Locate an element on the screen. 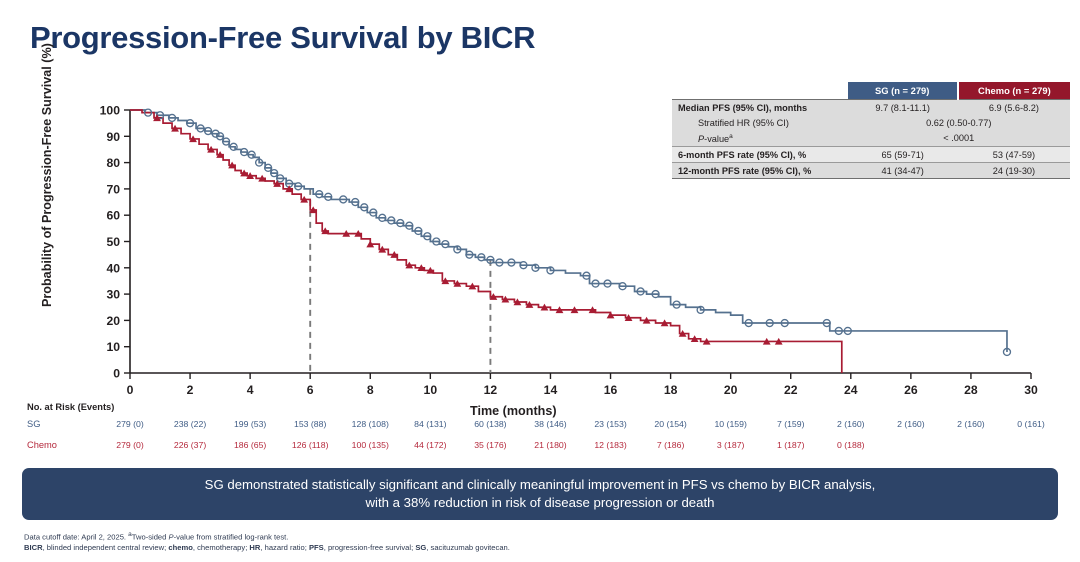 The width and height of the screenshot is (1080, 562). x-tick-label: 0 is located at coordinates (130, 390).